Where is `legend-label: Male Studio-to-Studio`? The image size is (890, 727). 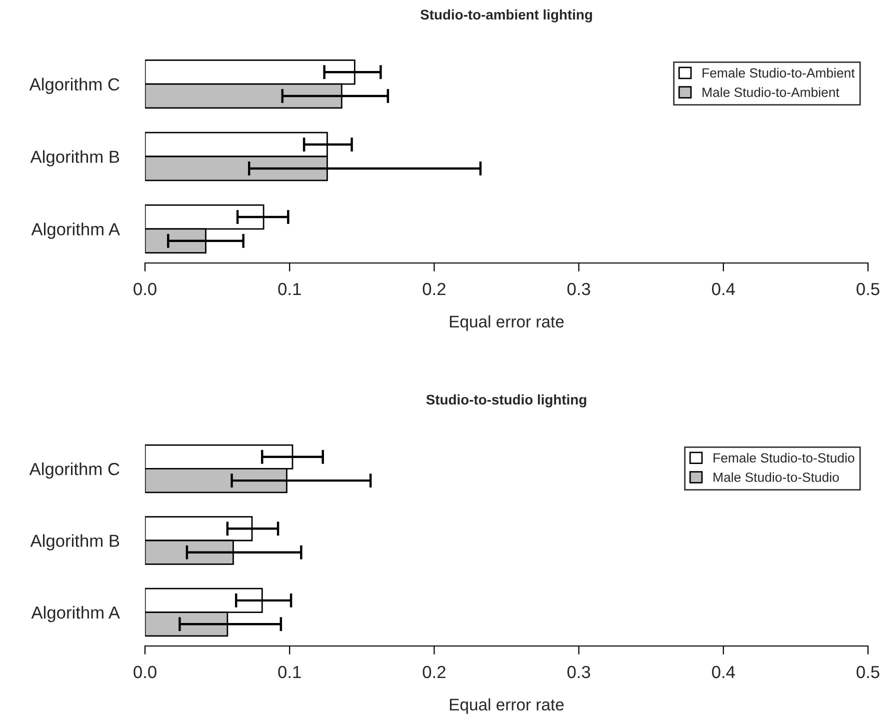 legend-label: Male Studio-to-Studio is located at coordinates (776, 477).